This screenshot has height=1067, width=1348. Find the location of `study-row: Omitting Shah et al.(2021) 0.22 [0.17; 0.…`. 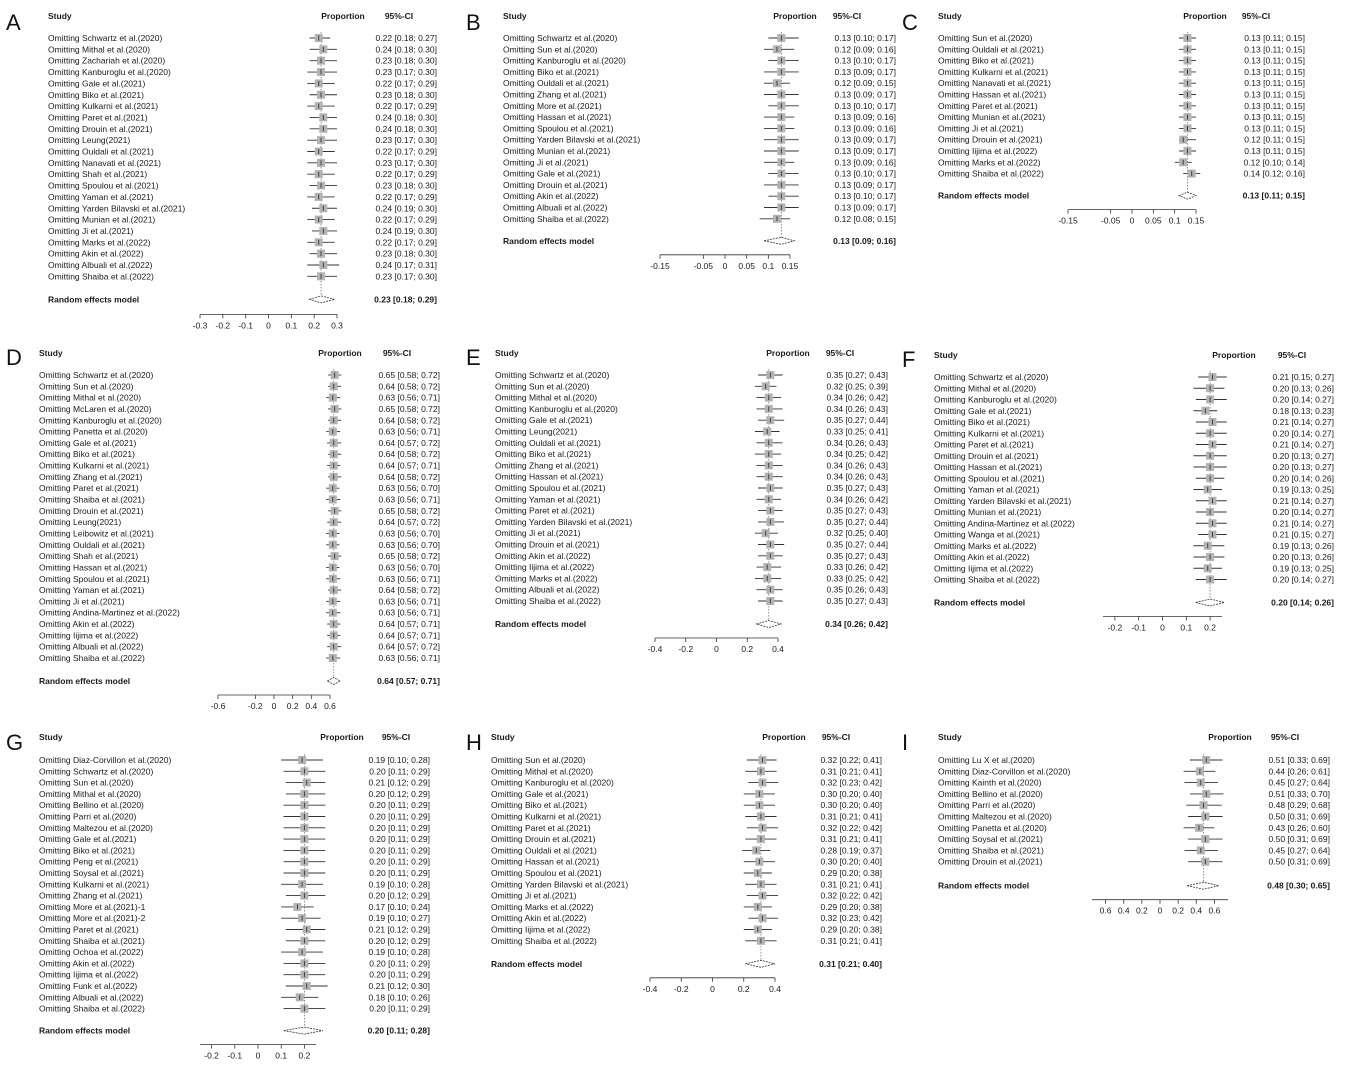

study-row: Omitting Shah et al.(2021) 0.22 [0.17; 0.… is located at coordinates (242, 174).